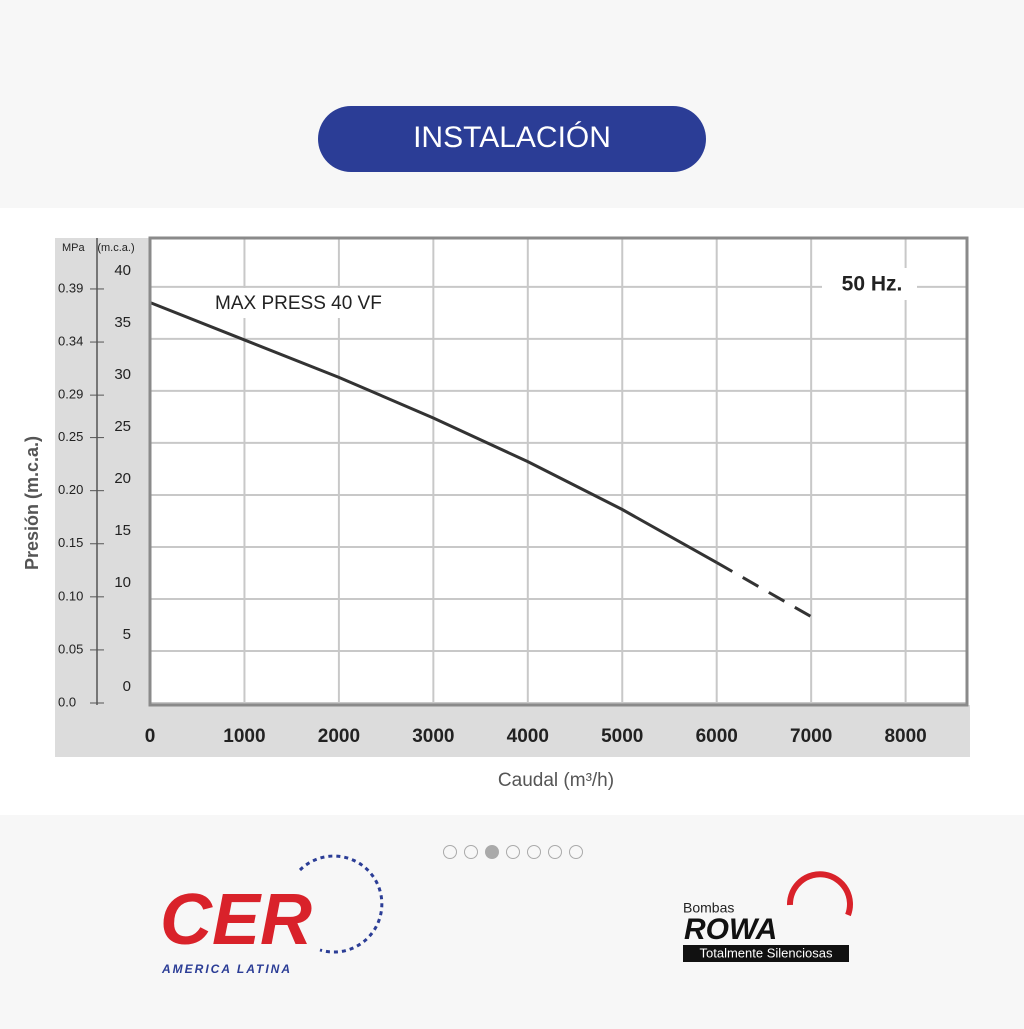 The height and width of the screenshot is (1029, 1024). Describe the element at coordinates (433, 736) in the screenshot. I see `x-tick-label: 3000` at that location.